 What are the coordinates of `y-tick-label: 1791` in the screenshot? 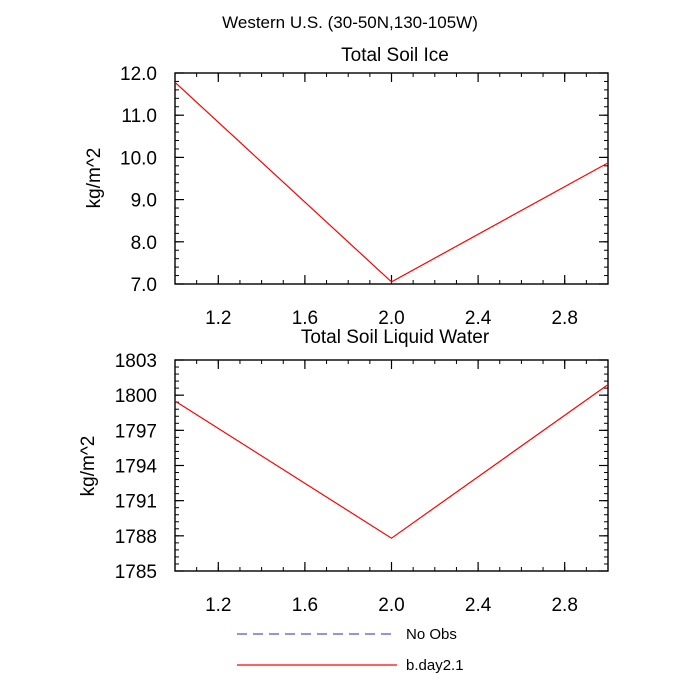 It's located at (136, 502).